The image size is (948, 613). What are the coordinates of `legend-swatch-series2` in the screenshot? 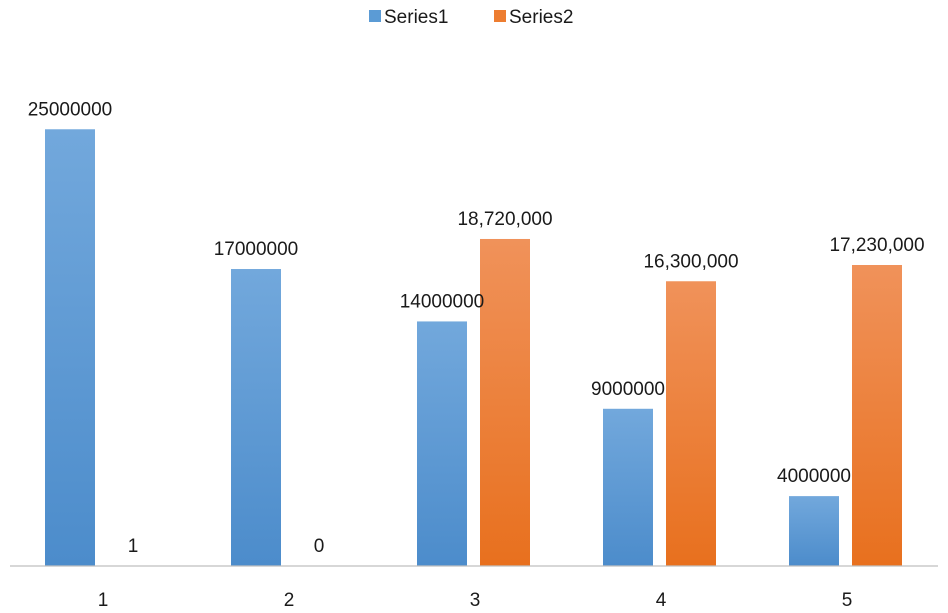 It's located at (500, 16).